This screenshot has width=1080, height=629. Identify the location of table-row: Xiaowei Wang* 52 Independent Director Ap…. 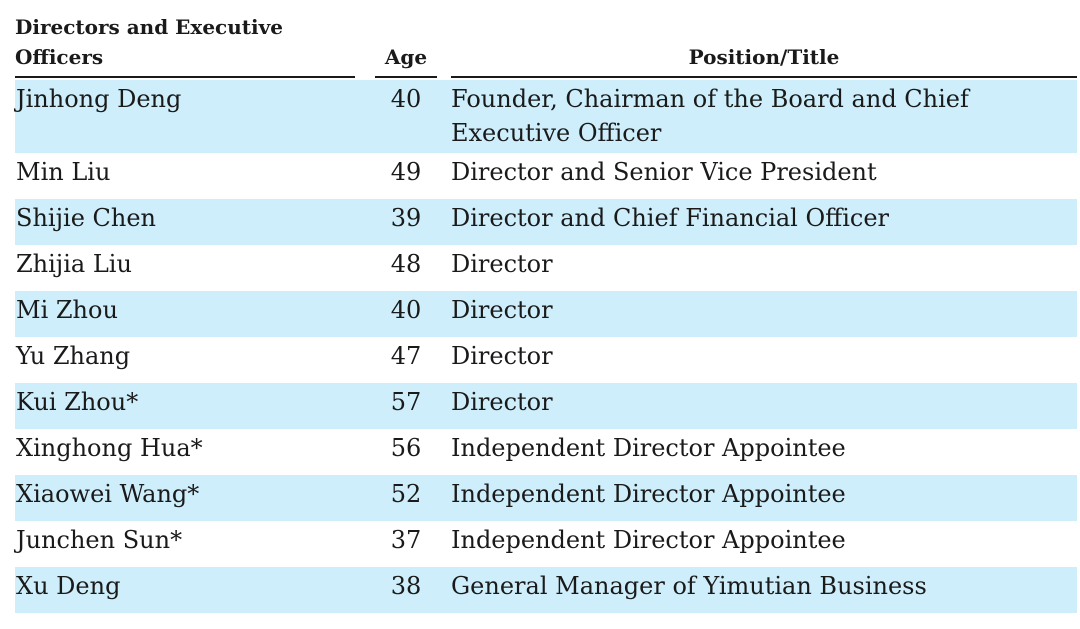
(546, 498).